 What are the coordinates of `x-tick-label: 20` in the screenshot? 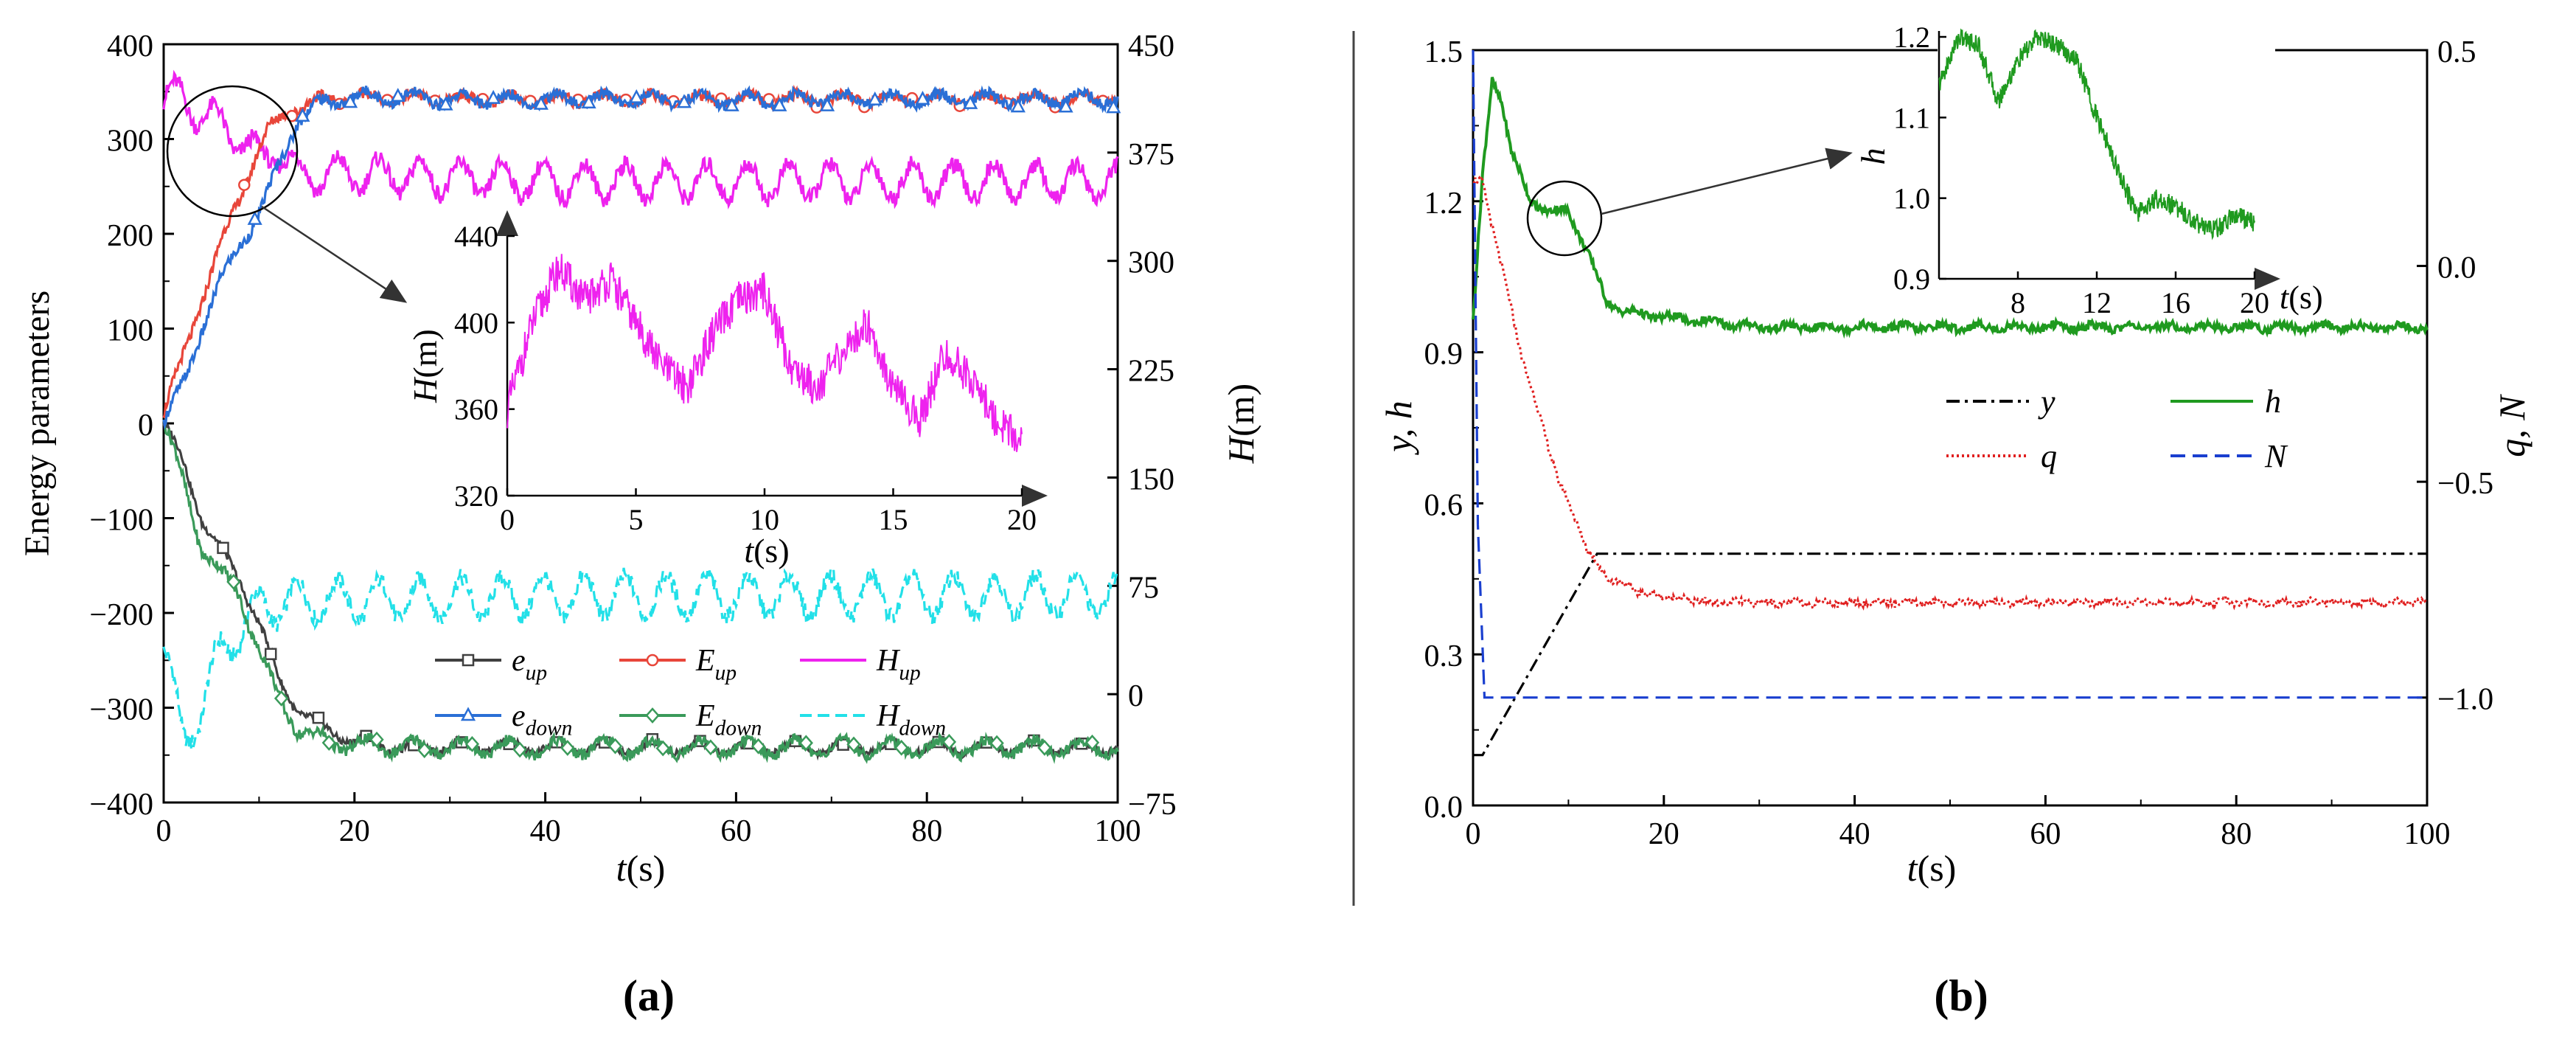 It's located at (354, 831).